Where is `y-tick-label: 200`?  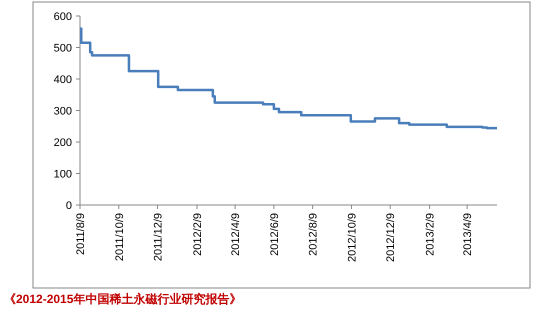
y-tick-label: 200 is located at coordinates (63, 143).